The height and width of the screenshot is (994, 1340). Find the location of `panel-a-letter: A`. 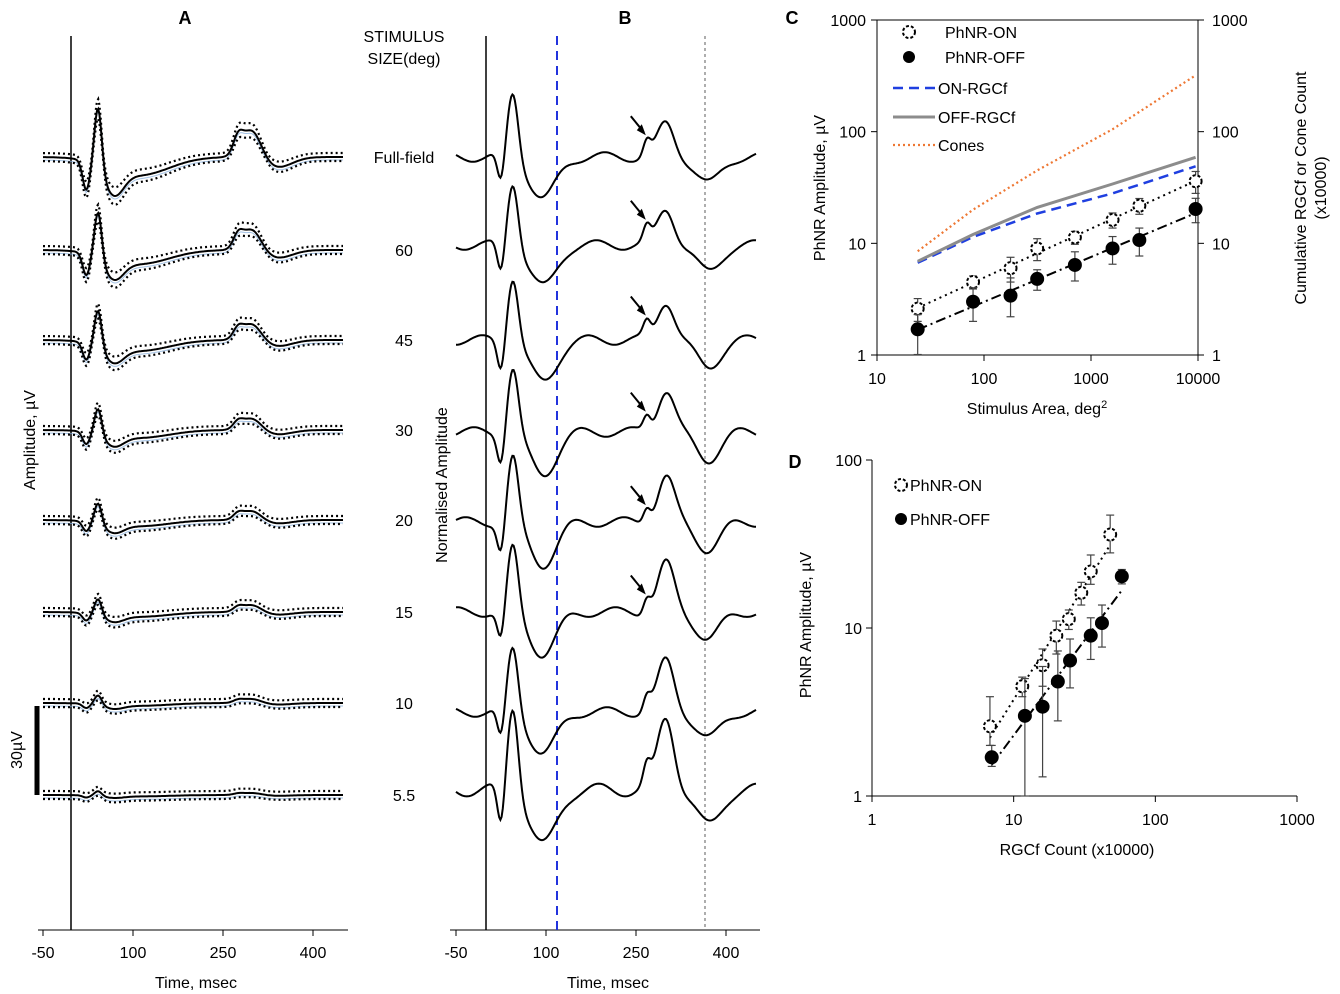

panel-a-letter: A is located at coordinates (185, 18).